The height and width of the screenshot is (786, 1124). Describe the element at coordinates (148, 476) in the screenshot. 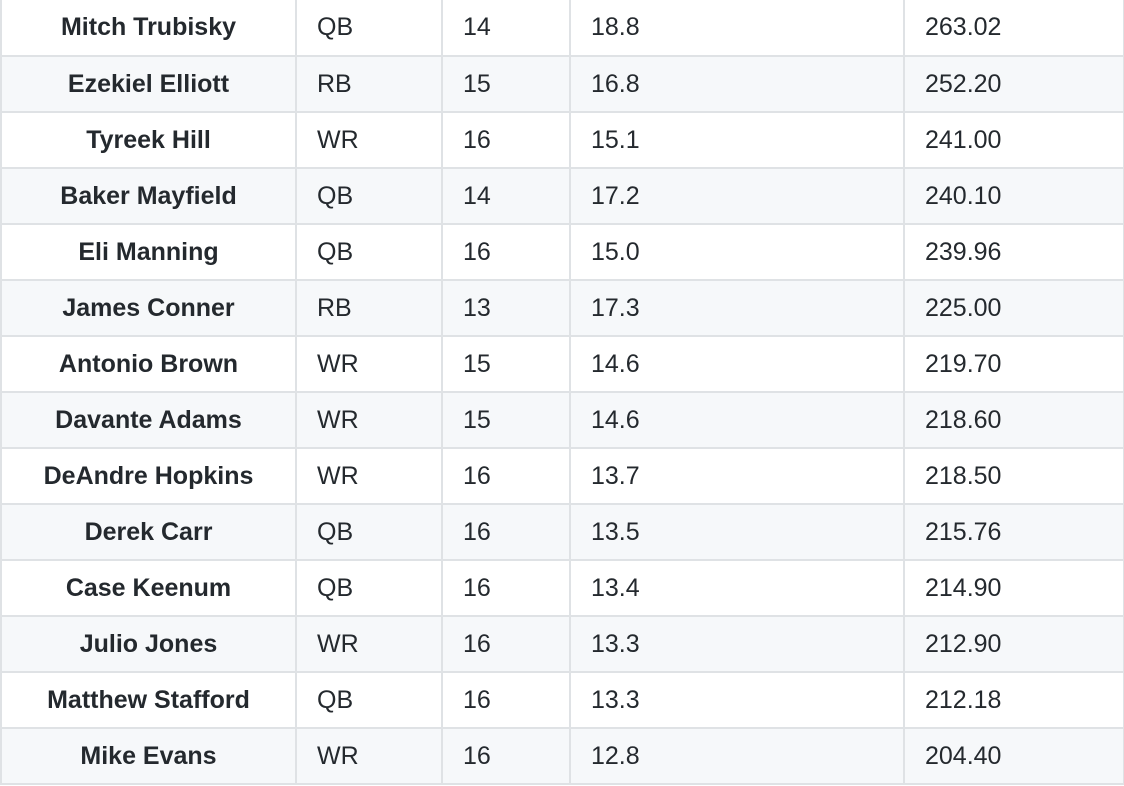

I see `player-name-cell: DeAndre Hopkins` at that location.